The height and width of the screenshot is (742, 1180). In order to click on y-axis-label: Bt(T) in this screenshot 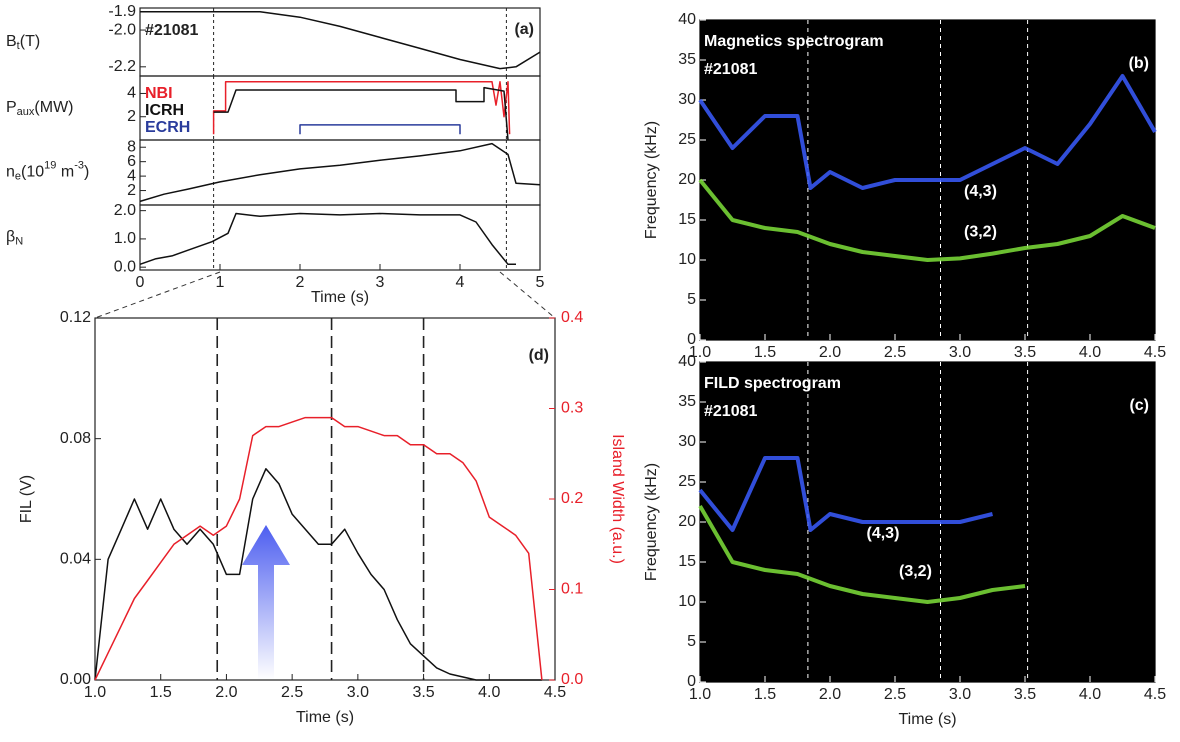, I will do `click(23, 42)`.